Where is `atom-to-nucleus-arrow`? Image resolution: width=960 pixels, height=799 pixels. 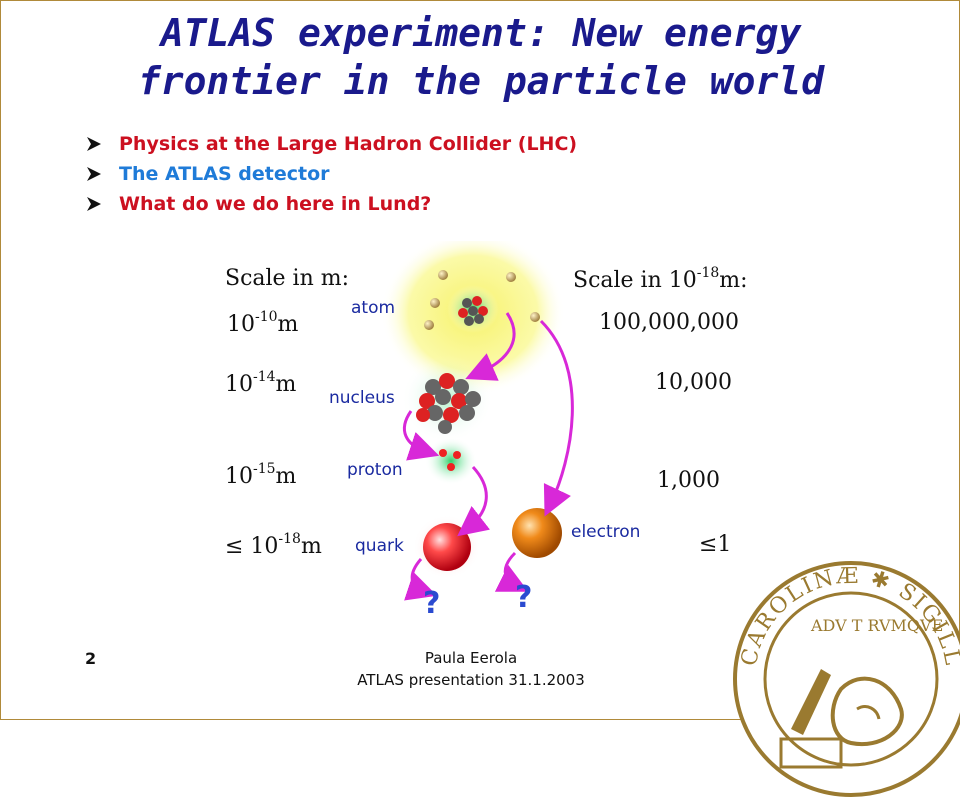 atom-to-nucleus-arrow is located at coordinates (490, 346).